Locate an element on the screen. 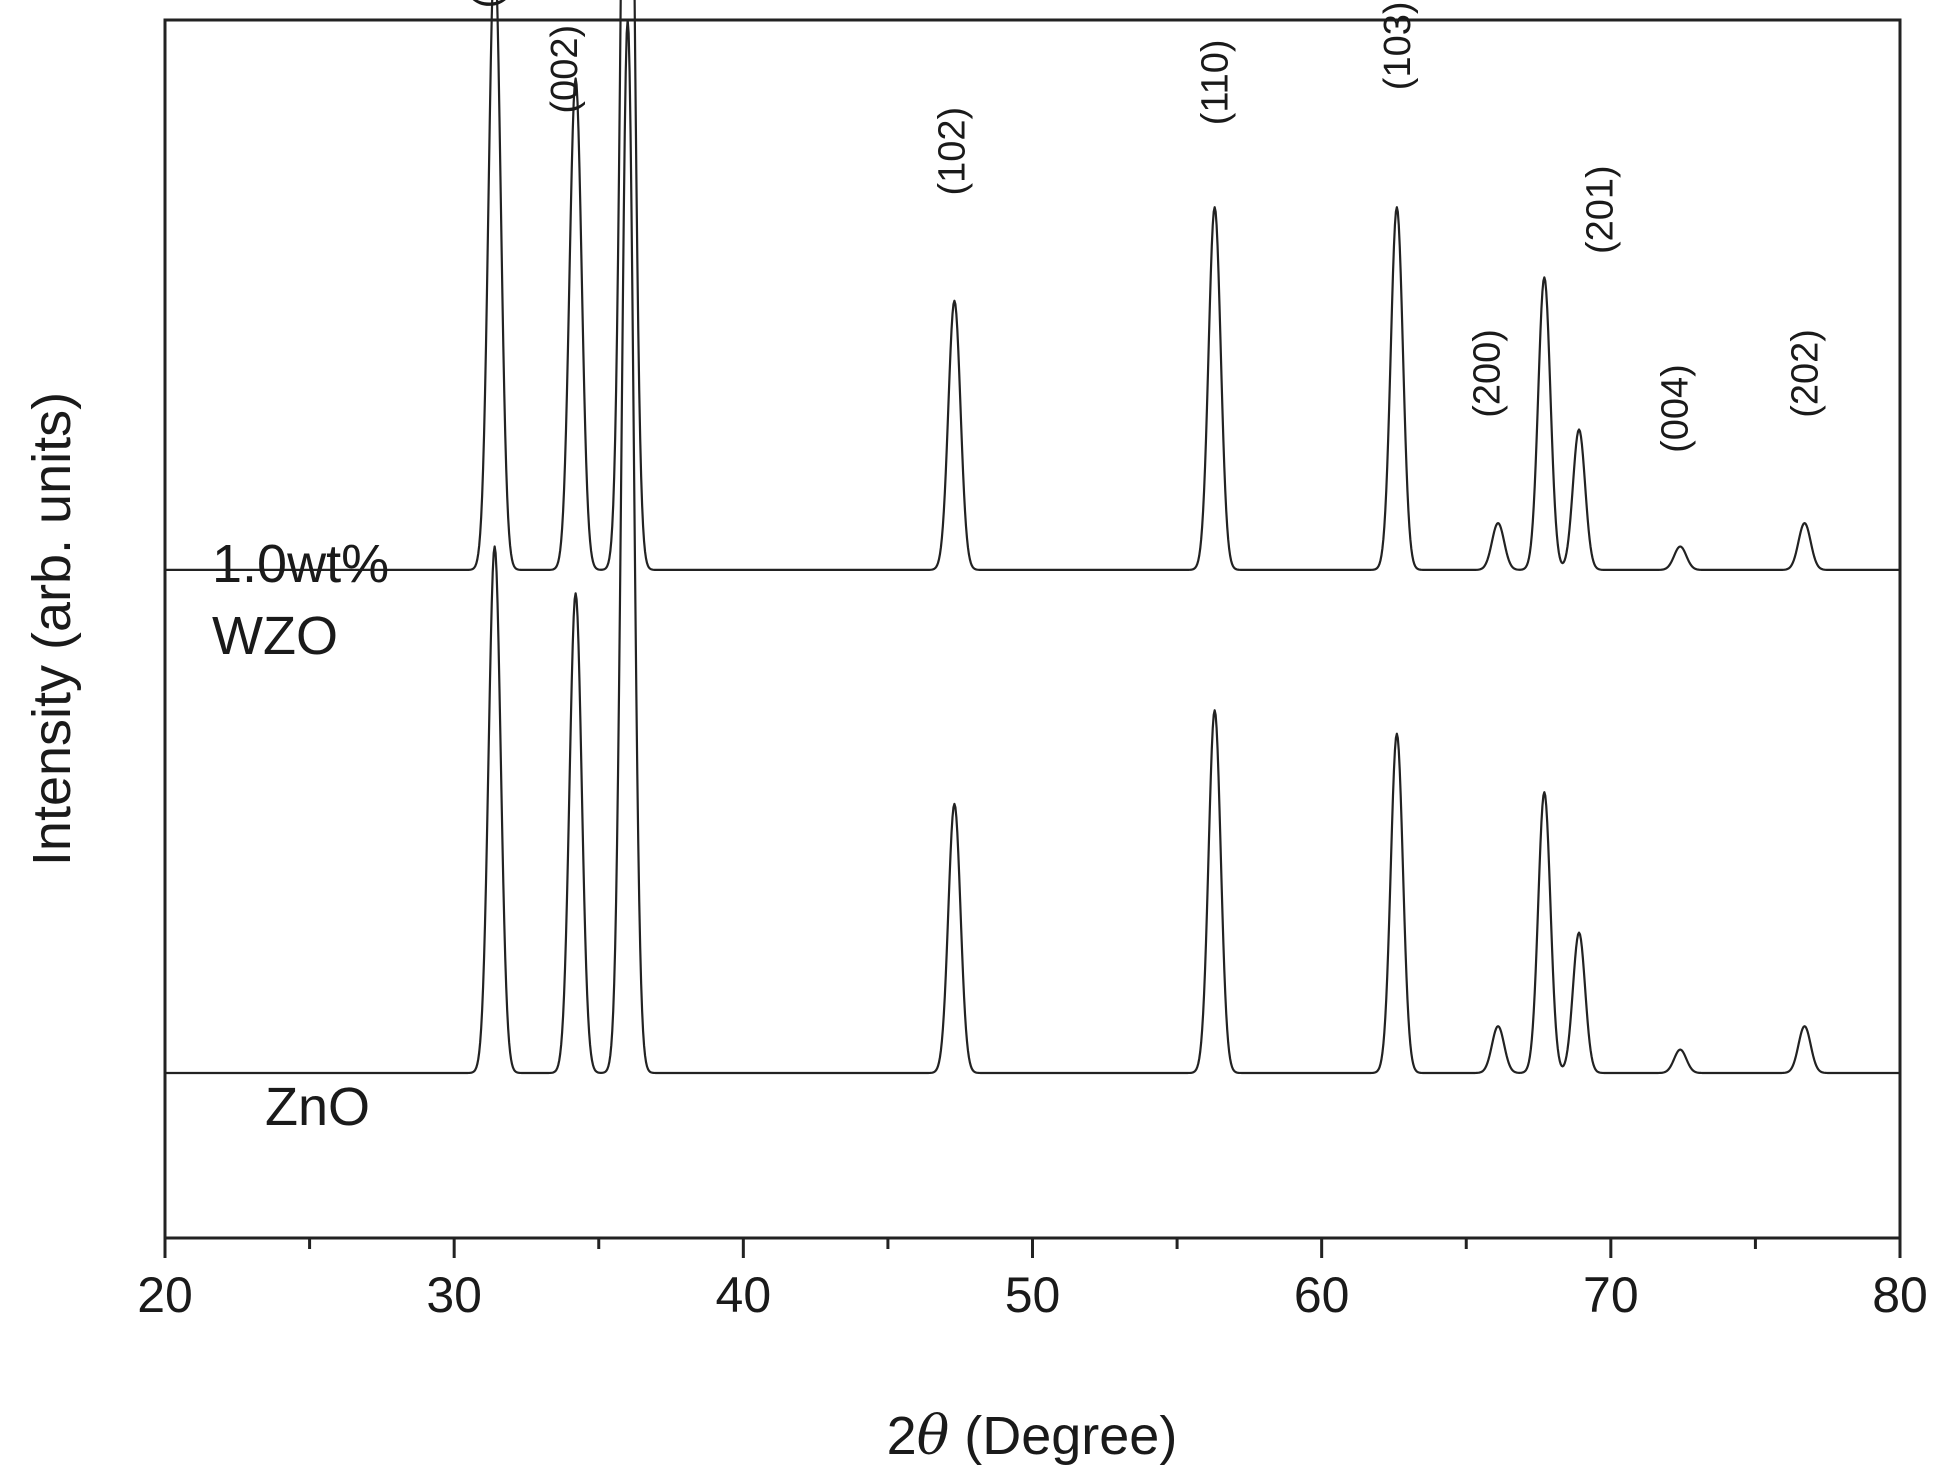 The width and height of the screenshot is (1944, 1482). x-axis-title-symbol: θ is located at coordinates (933, 1435).